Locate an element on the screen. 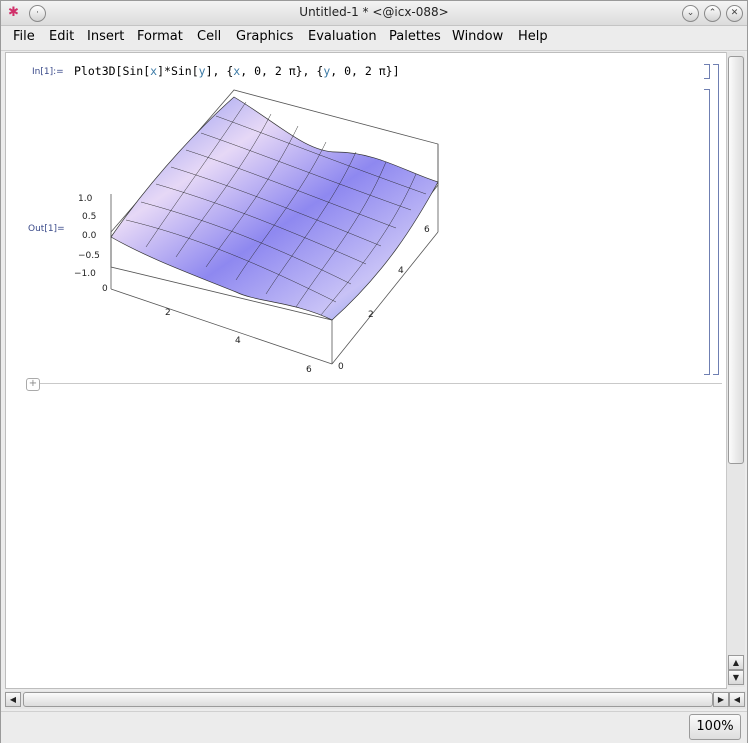 This screenshot has width=748, height=743. scroll-right-end-icon: ◀ is located at coordinates (737, 699).